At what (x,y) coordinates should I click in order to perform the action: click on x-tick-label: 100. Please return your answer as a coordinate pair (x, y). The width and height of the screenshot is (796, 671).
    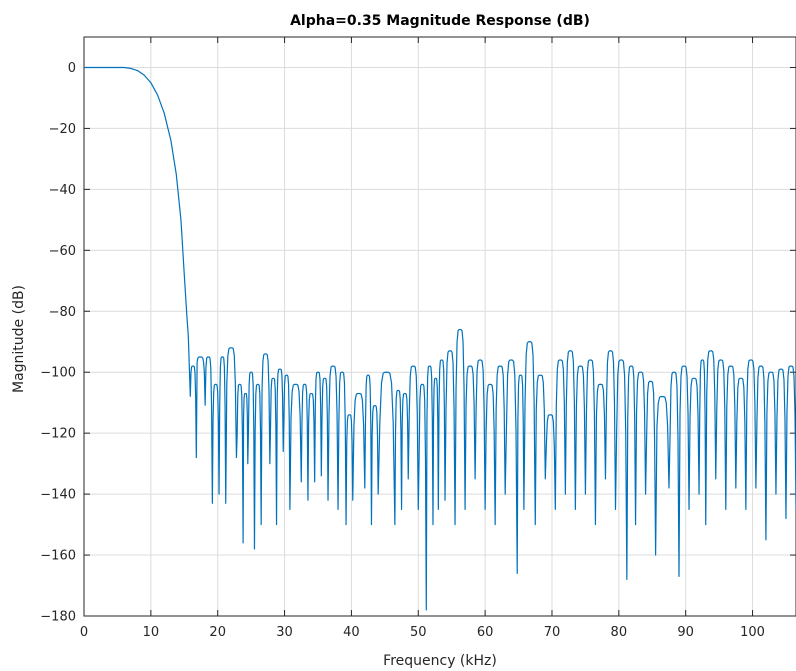
    Looking at the image, I should click on (752, 632).